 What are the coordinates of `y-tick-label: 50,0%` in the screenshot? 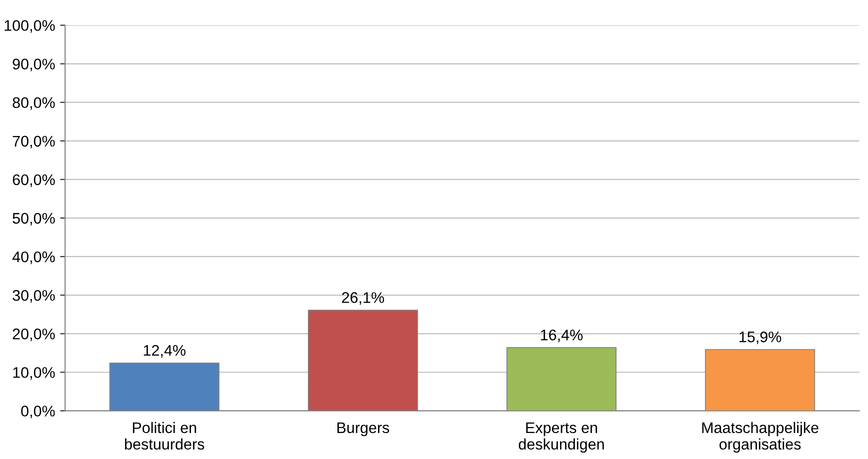 It's located at (33, 219).